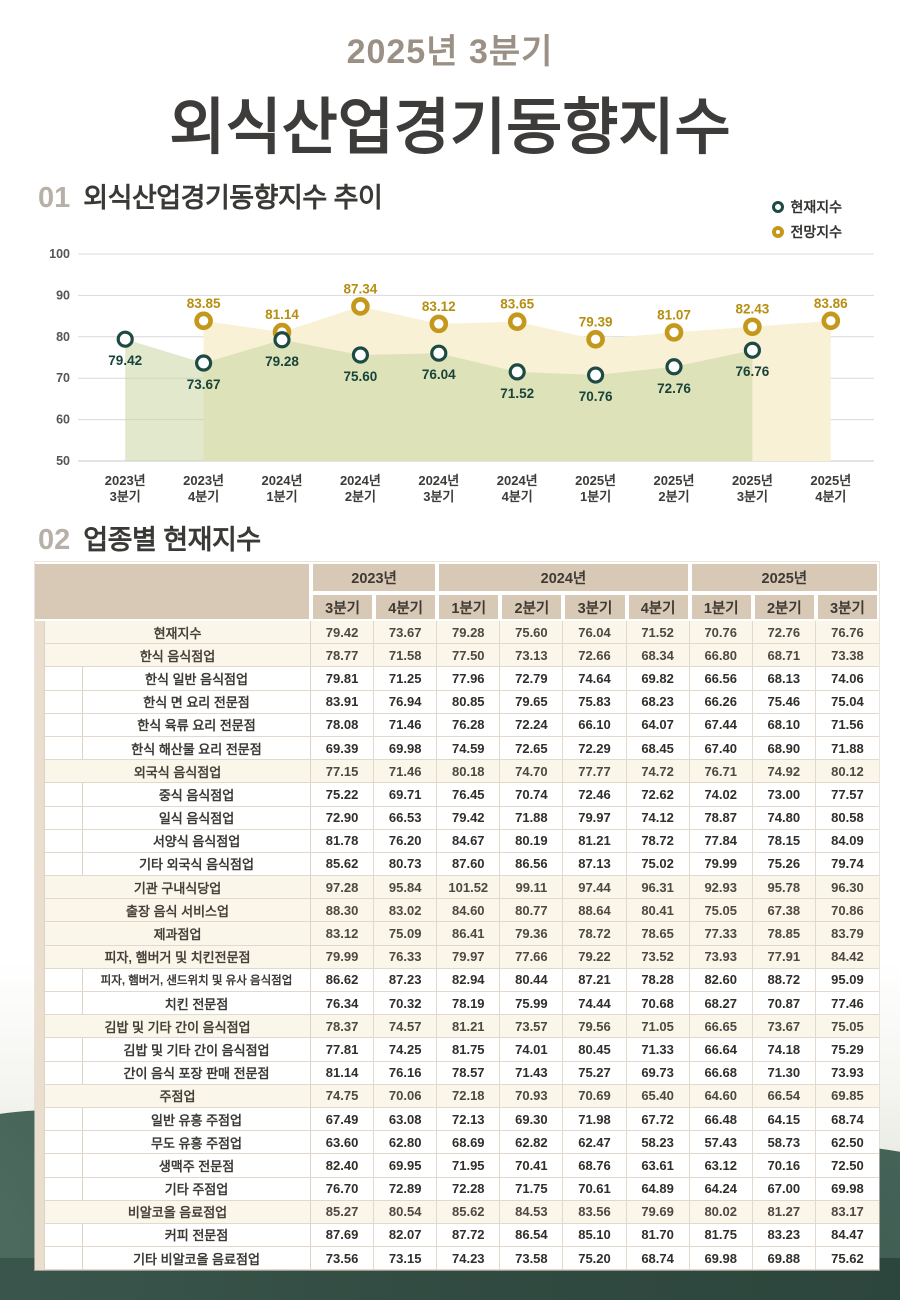  I want to click on index-value-cell: 66.10, so click(595, 725).